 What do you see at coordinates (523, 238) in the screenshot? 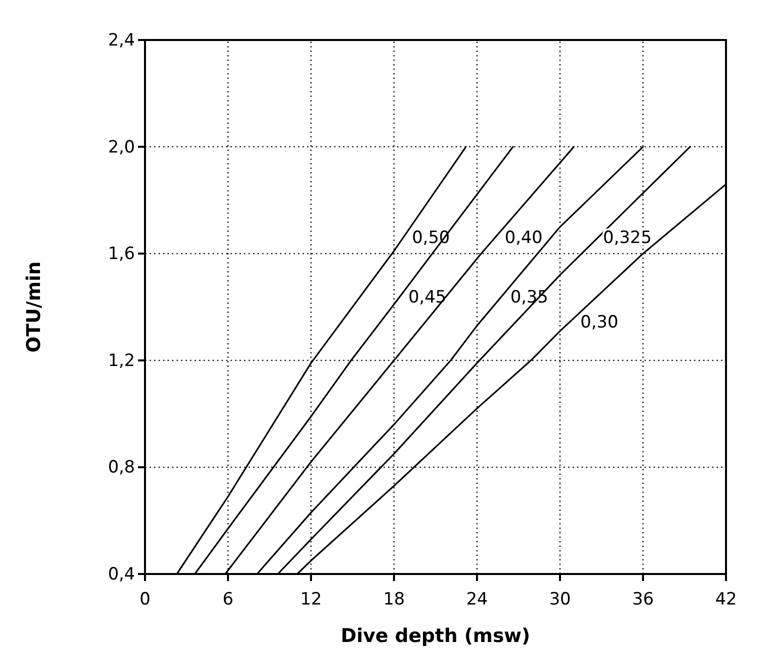
I see `series-label: 0,40` at bounding box center [523, 238].